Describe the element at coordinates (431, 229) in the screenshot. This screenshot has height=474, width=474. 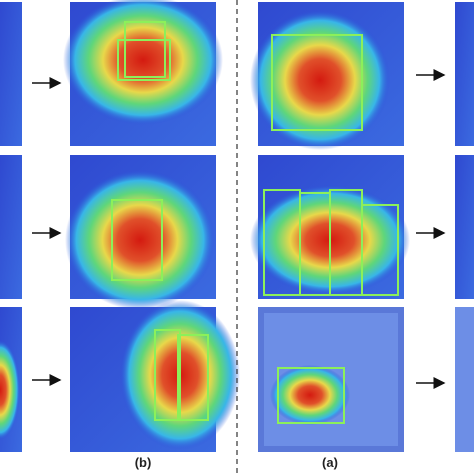
I see `arrows-right` at that location.